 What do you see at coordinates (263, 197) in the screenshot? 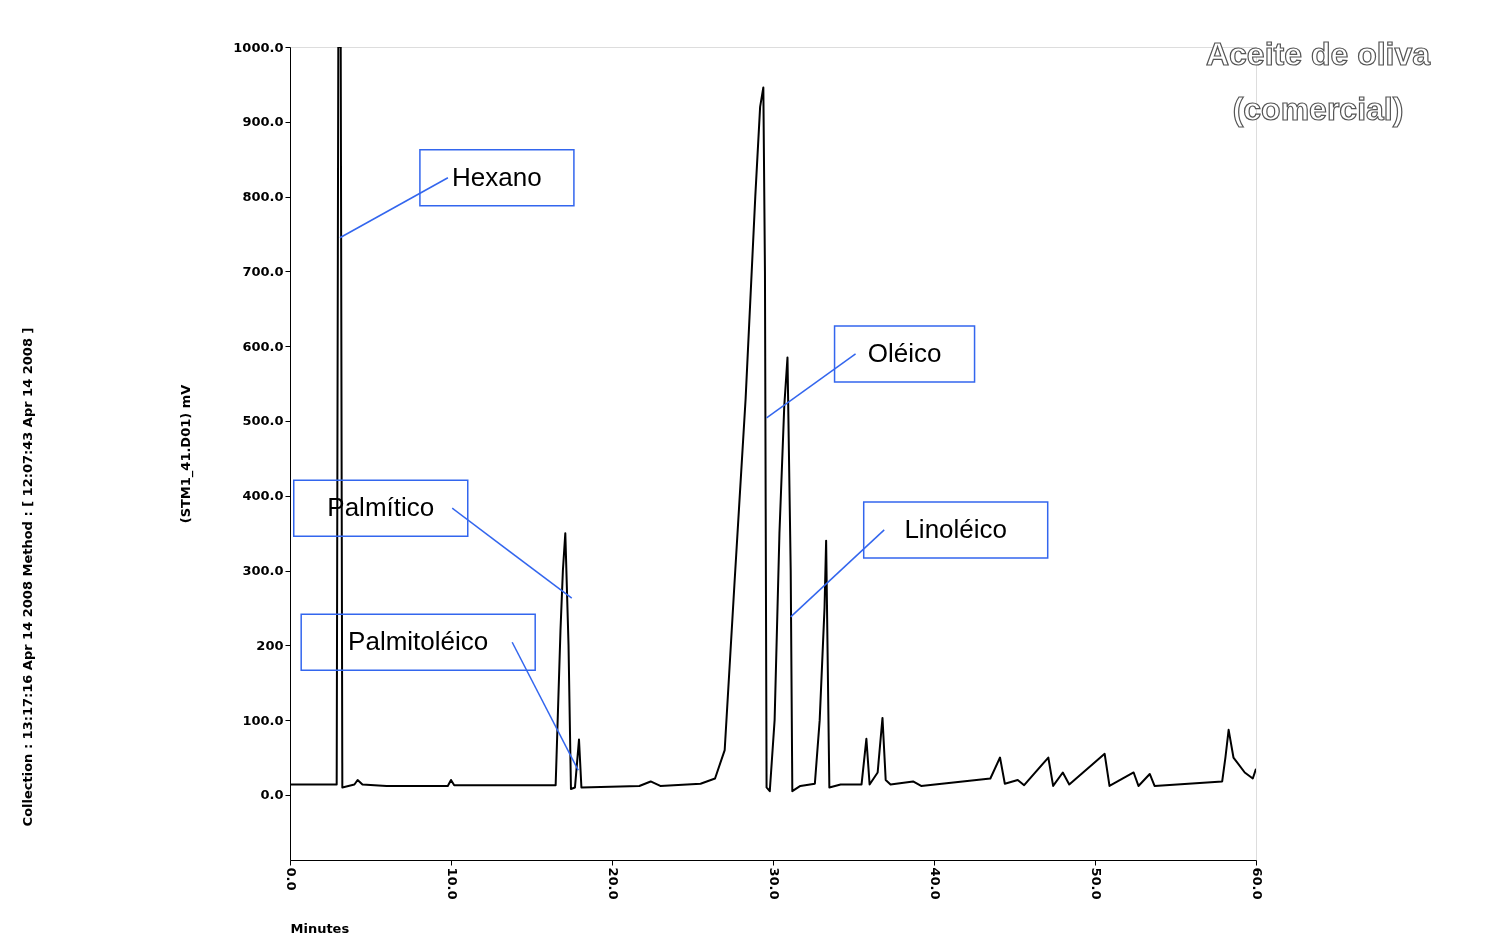
I see `y-tick-label: 800.0` at bounding box center [263, 197].